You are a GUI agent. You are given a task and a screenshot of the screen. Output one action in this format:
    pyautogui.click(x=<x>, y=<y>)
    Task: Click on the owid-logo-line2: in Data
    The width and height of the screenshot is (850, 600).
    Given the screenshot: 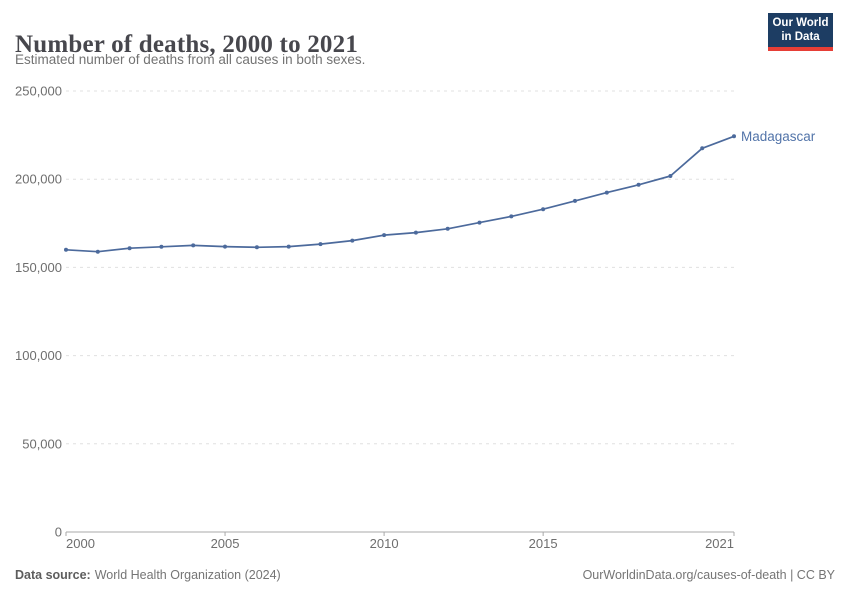 What is the action you would take?
    pyautogui.click(x=800, y=37)
    